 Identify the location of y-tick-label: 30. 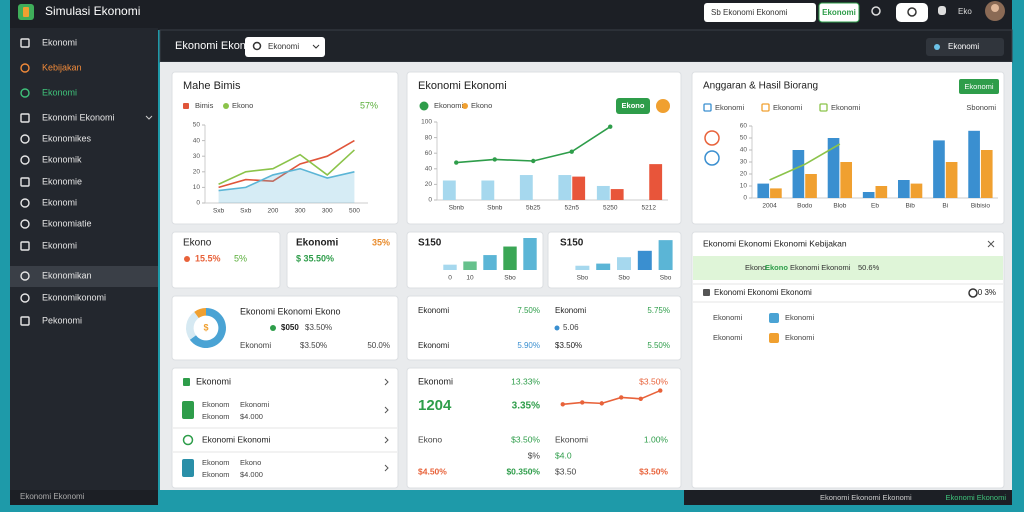
(197, 156).